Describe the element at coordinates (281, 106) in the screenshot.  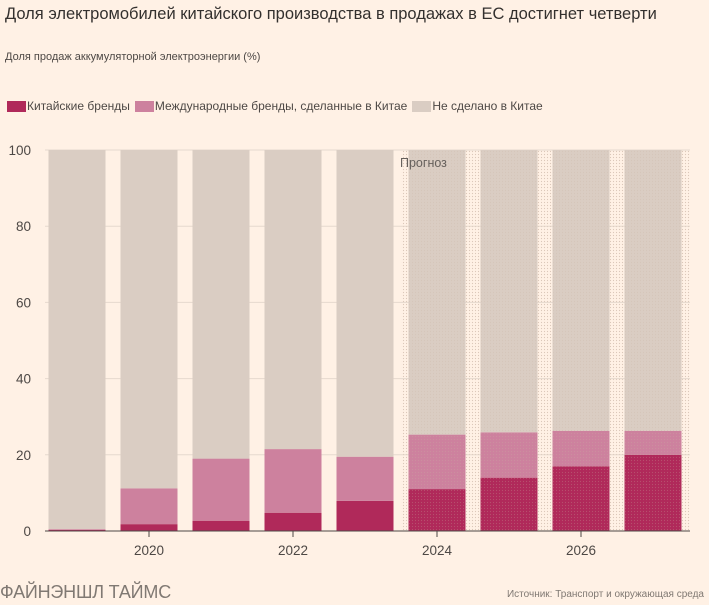
I see `legend-label-international-brands: Международные бренды, сделанные в Китае` at that location.